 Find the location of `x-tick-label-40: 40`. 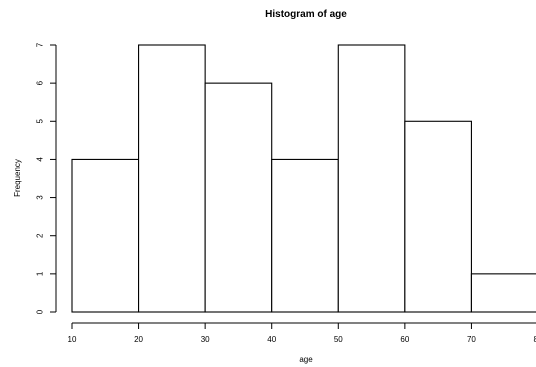

x-tick-label-40: 40 is located at coordinates (271, 339).